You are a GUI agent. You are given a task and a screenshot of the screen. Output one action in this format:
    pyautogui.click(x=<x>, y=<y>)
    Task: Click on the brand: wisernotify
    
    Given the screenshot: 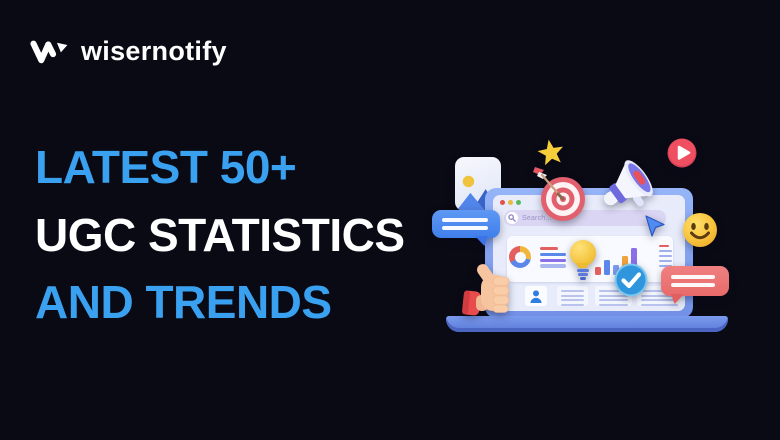 What is the action you would take?
    pyautogui.click(x=128, y=51)
    